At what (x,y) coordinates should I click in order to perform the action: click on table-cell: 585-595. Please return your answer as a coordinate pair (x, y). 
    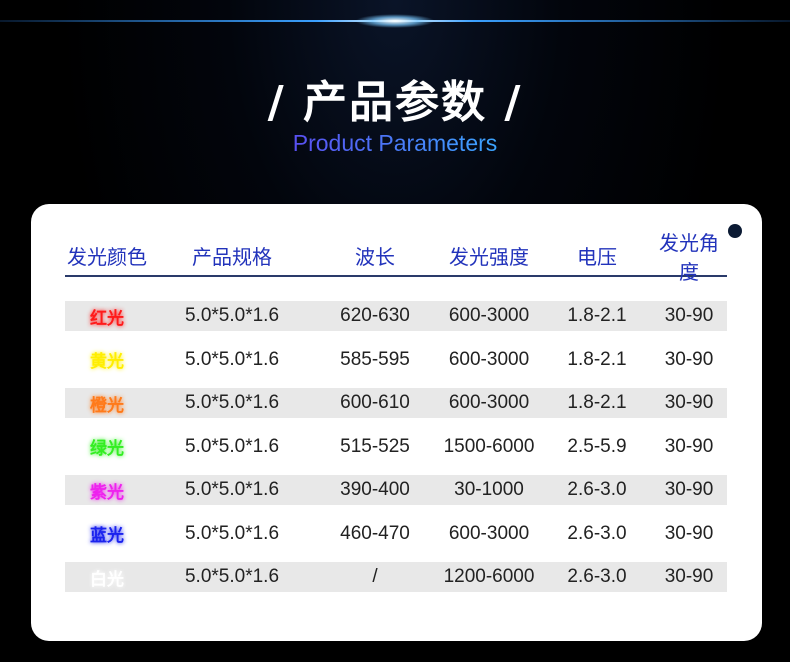
    Looking at the image, I should click on (375, 359).